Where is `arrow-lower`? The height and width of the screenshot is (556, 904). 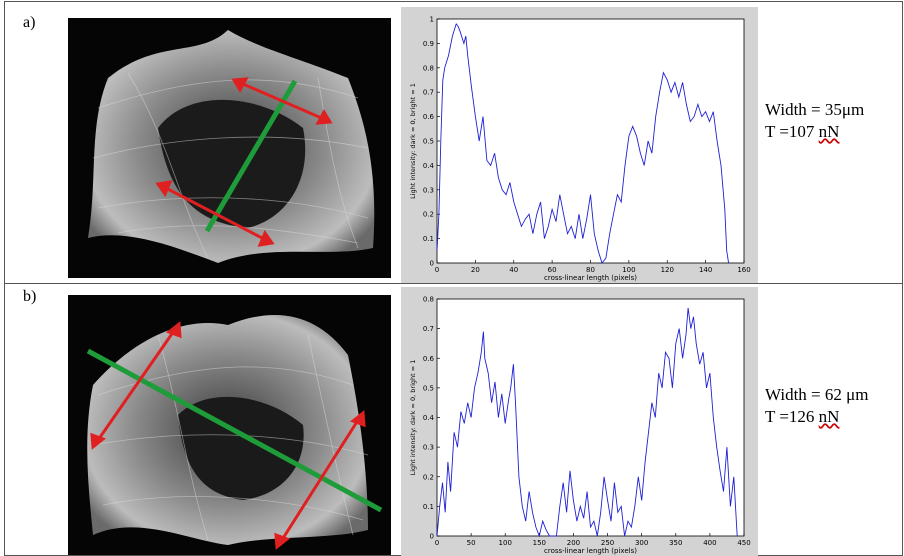 arrow-lower is located at coordinates (214, 213).